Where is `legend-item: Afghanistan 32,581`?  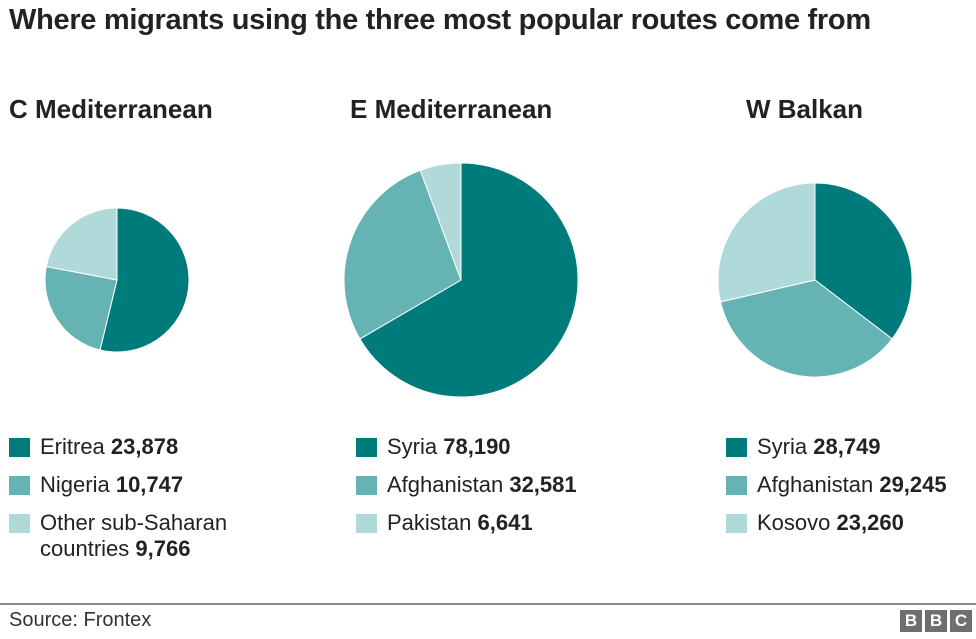
legend-item: Afghanistan 32,581 is located at coordinates (466, 485).